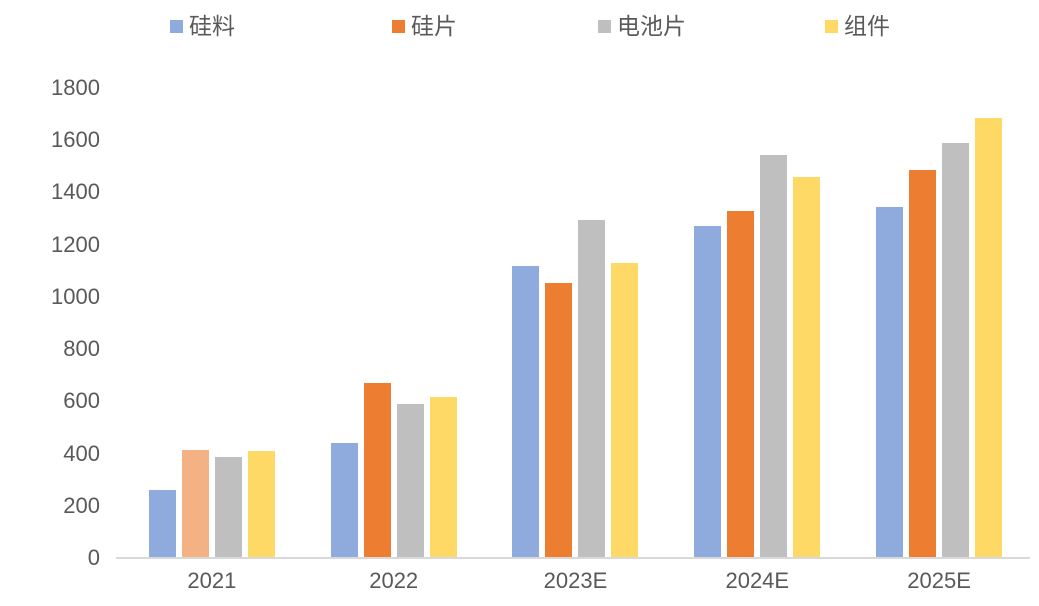 This screenshot has height=606, width=1039. What do you see at coordinates (81, 505) in the screenshot?
I see `y-axis-tick-label: 200` at bounding box center [81, 505].